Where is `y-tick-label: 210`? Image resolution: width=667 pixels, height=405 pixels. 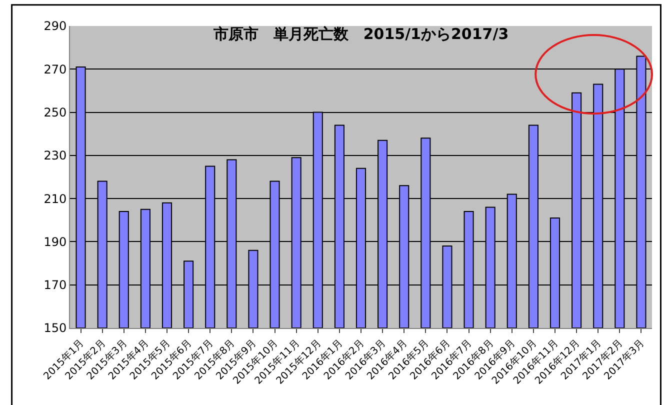 y-tick-label: 210 is located at coordinates (55, 199).